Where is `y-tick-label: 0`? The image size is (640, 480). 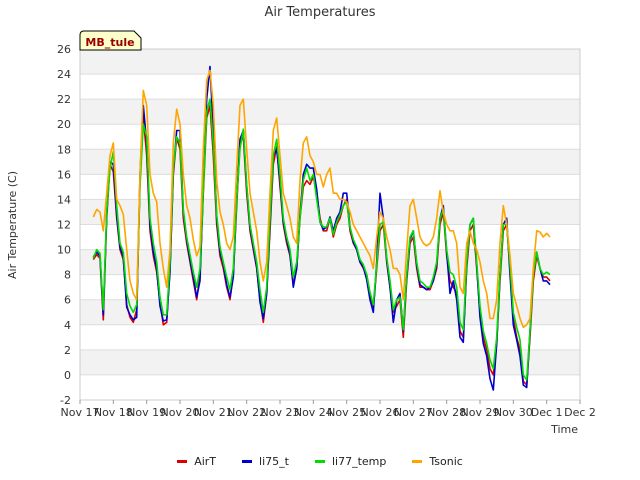
y-tick-label: 0 is located at coordinates (67, 375).